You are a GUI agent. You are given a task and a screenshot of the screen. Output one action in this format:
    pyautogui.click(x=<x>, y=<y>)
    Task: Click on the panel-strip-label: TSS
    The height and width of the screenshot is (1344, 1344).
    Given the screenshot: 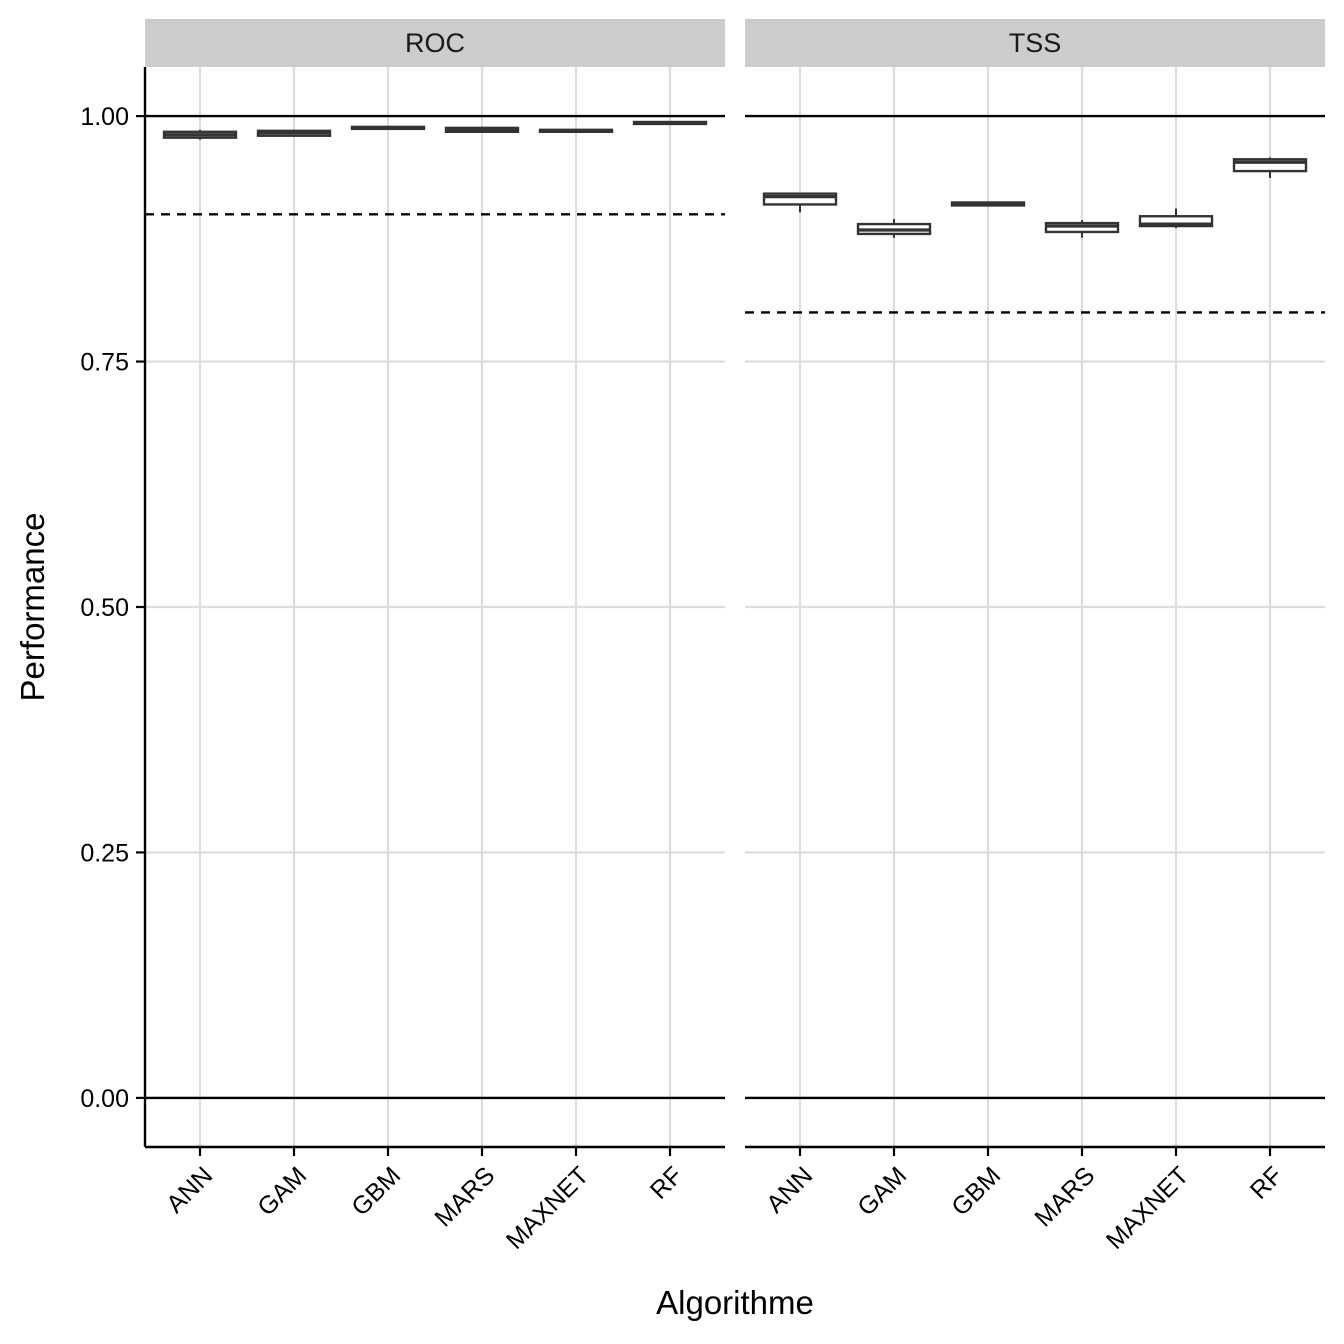 What is the action you would take?
    pyautogui.click(x=1035, y=43)
    